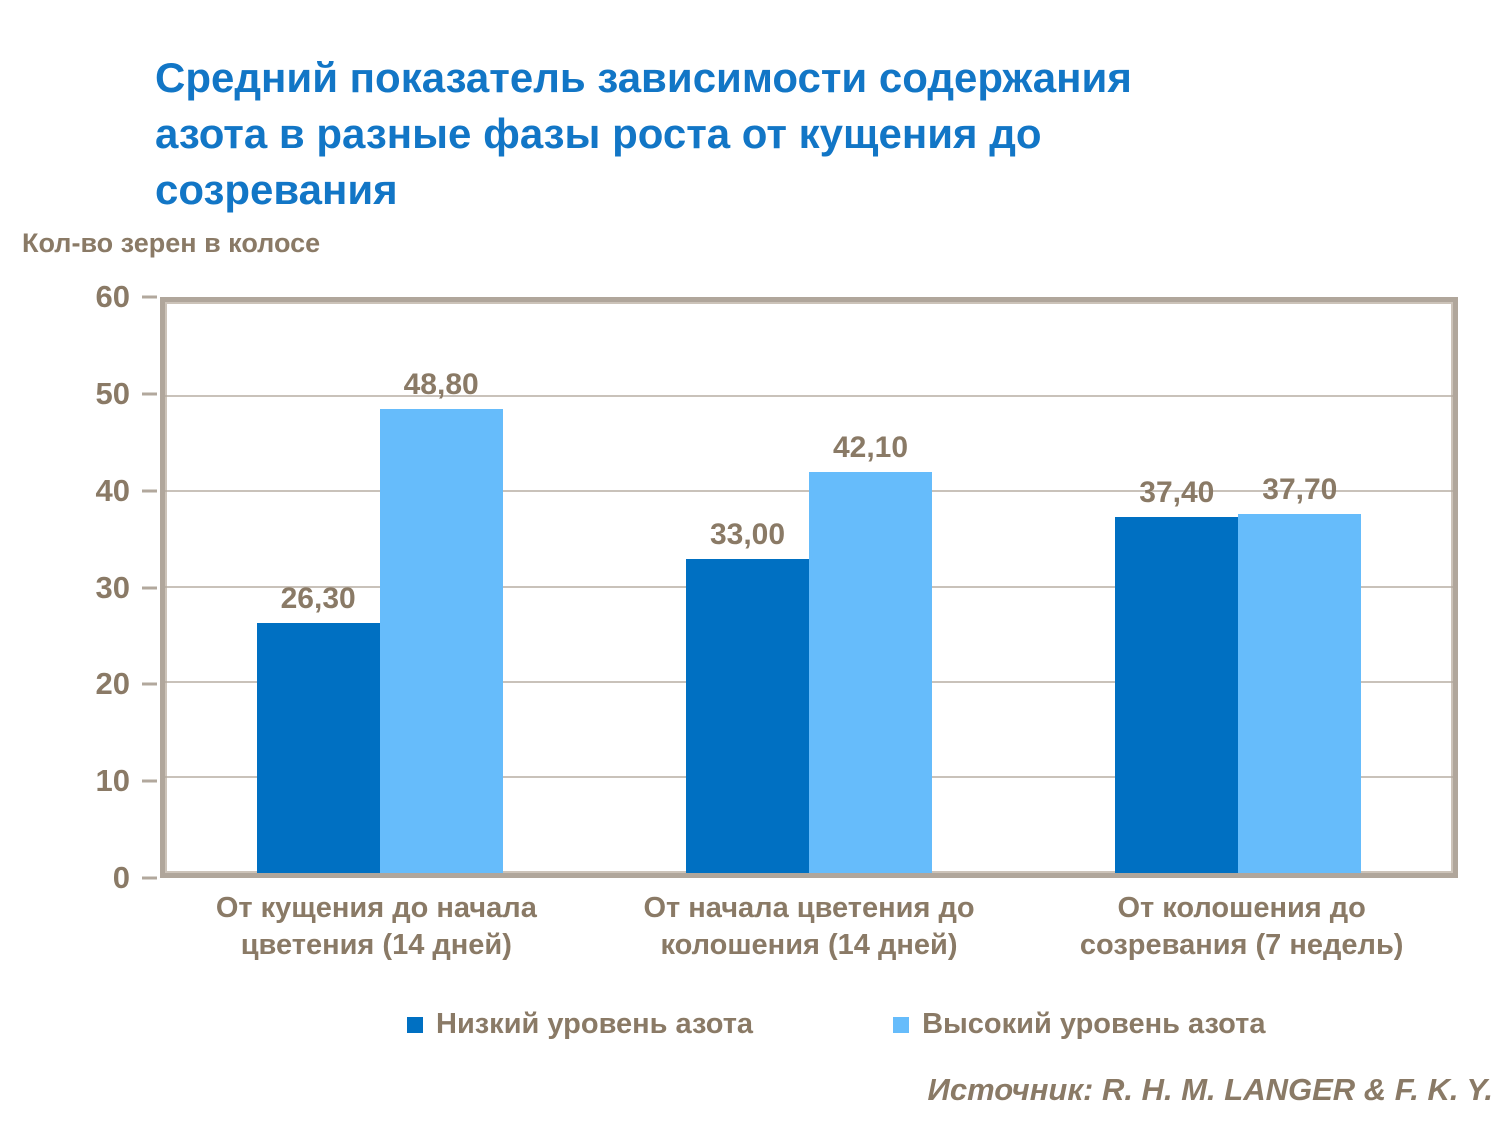 The height and width of the screenshot is (1125, 1501). Describe the element at coordinates (595, 1024) in the screenshot. I see `legend-label: Низкий уровень азота` at that location.